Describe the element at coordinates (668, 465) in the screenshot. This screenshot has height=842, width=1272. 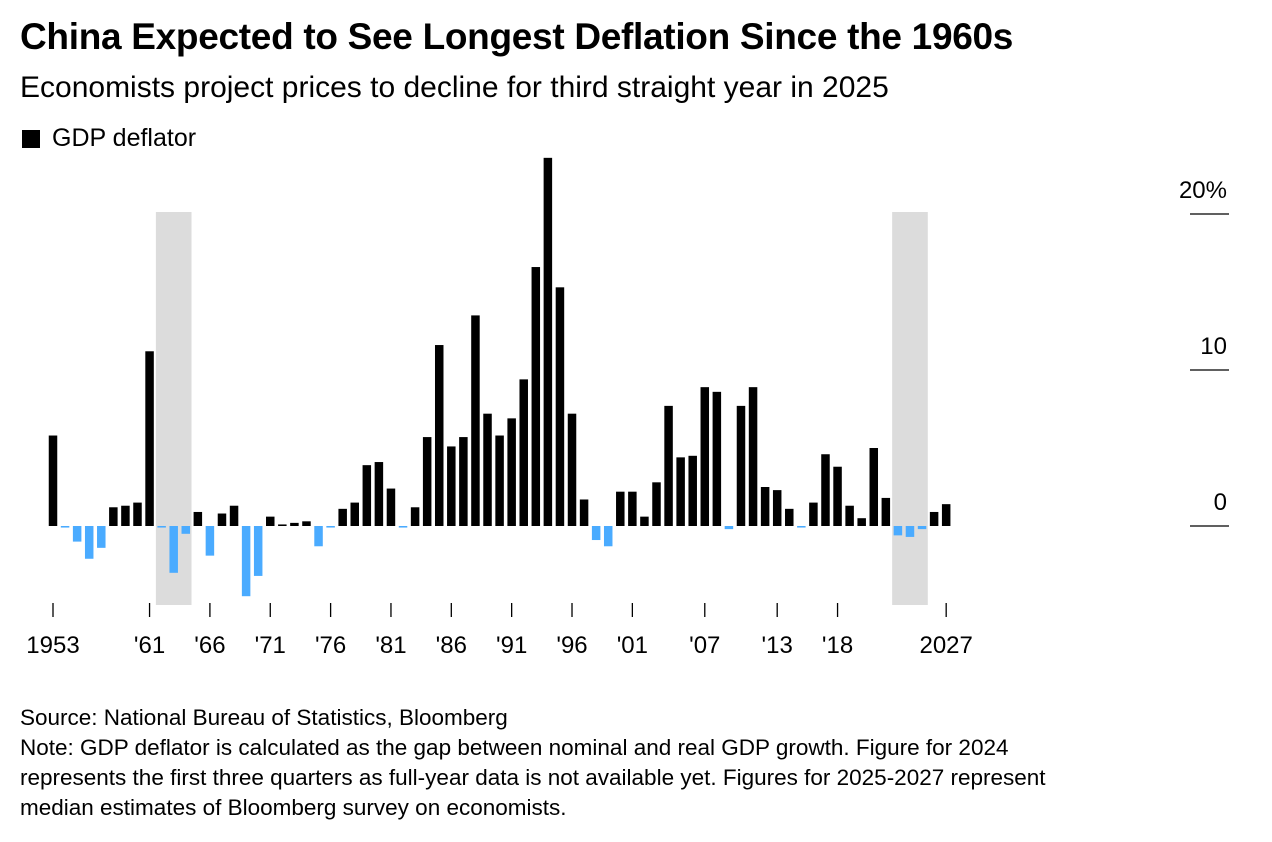
I see `bar-2004` at that location.